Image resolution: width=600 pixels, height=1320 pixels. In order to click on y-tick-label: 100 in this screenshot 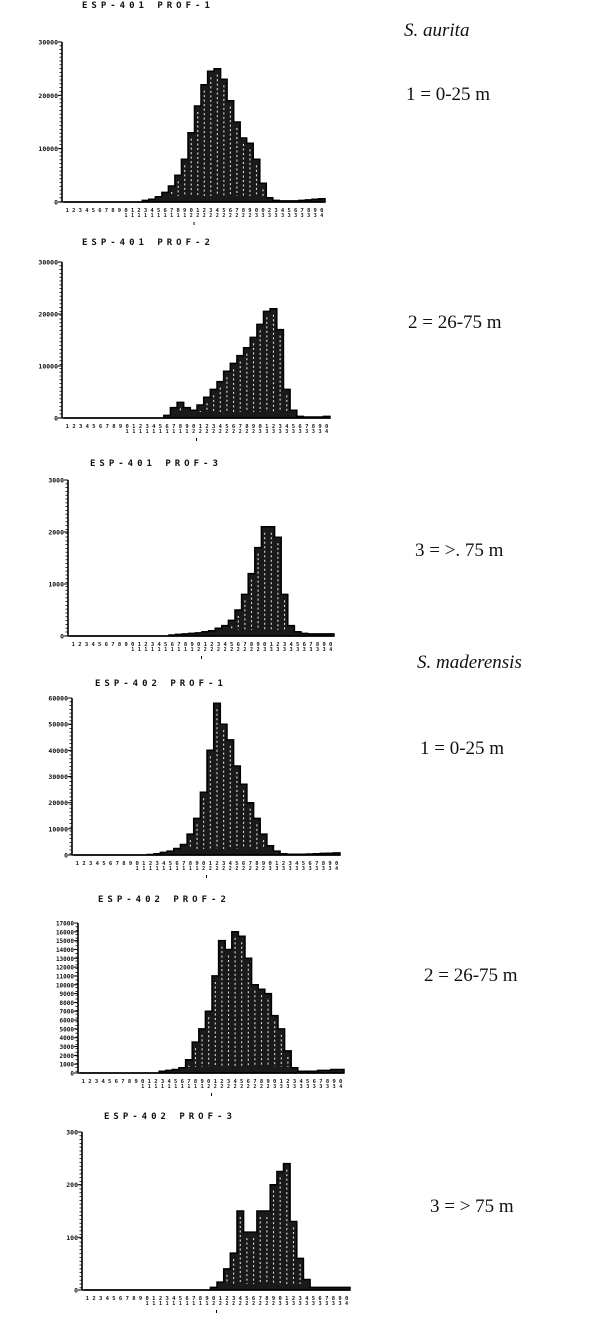, I will do `click(72, 1238)`.